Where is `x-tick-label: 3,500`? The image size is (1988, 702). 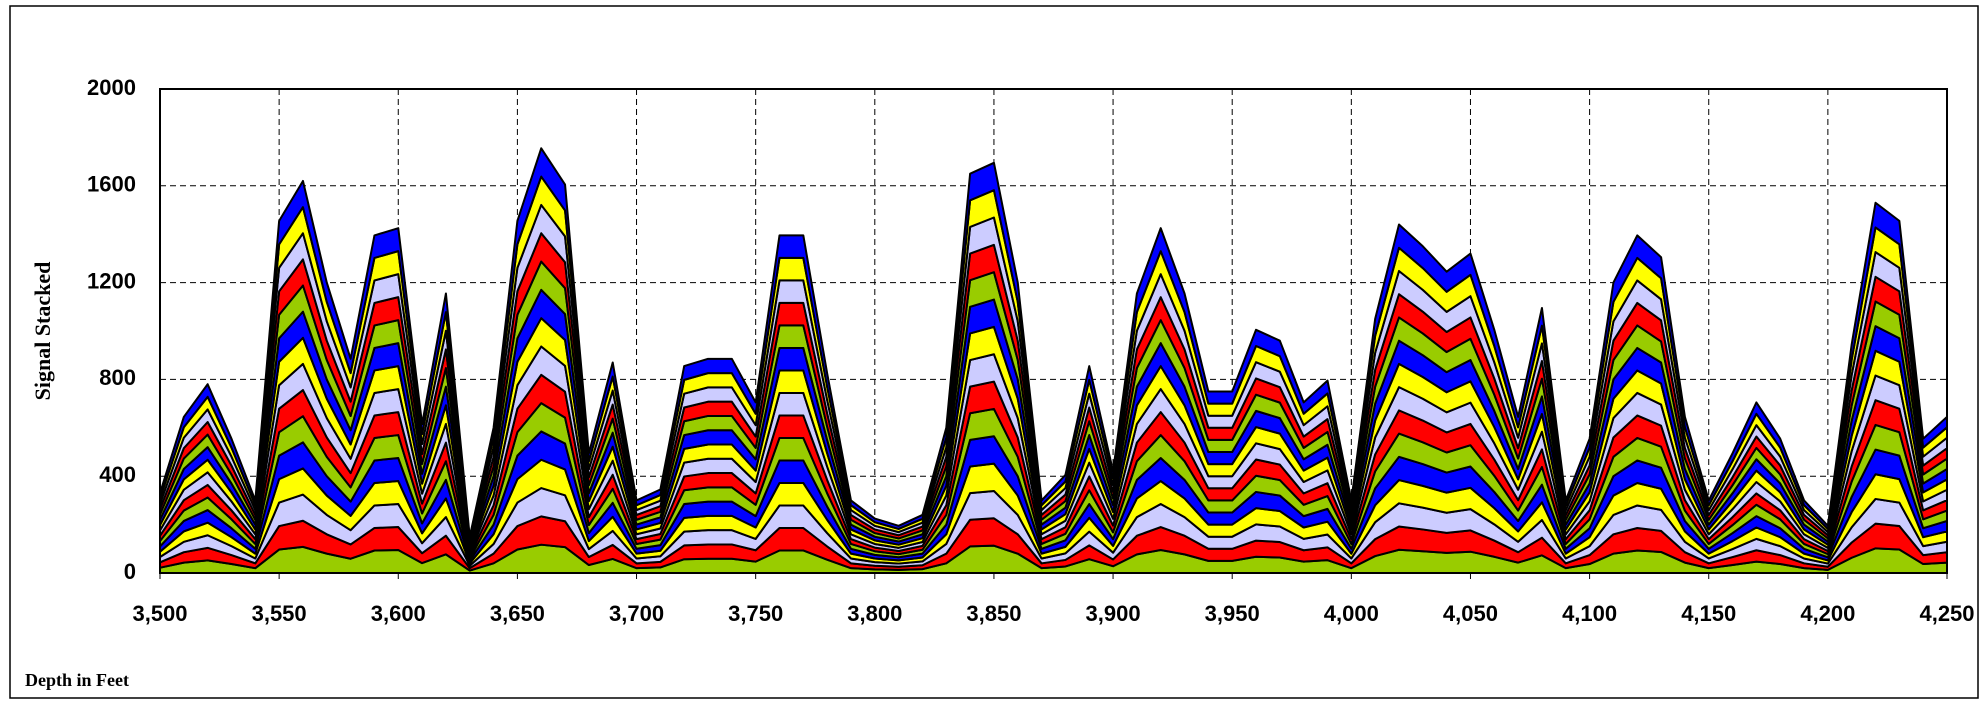
x-tick-label: 3,500 is located at coordinates (159, 613).